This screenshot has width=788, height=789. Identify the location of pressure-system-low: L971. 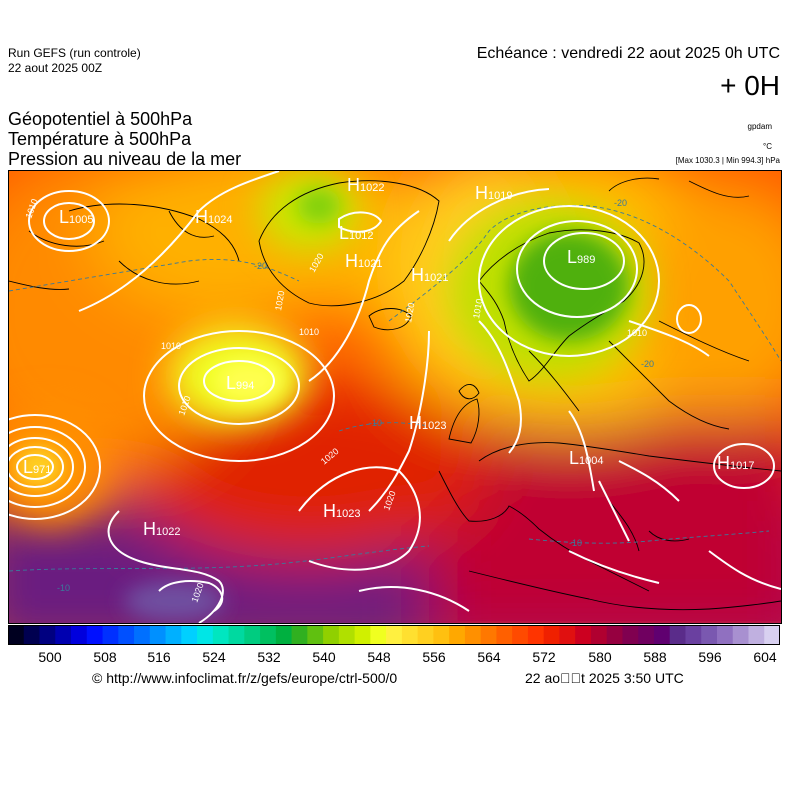
(37, 467).